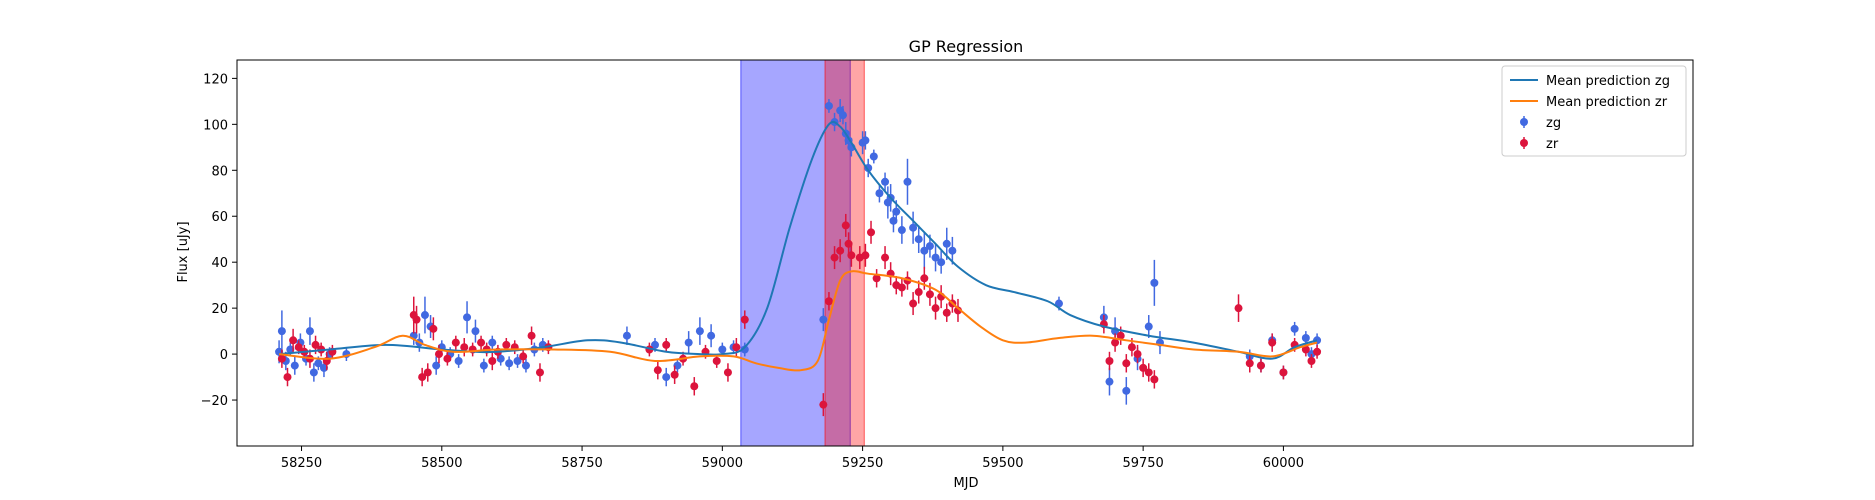 This screenshot has width=1875, height=500. I want to click on y-tick-label: 80, so click(219, 171).